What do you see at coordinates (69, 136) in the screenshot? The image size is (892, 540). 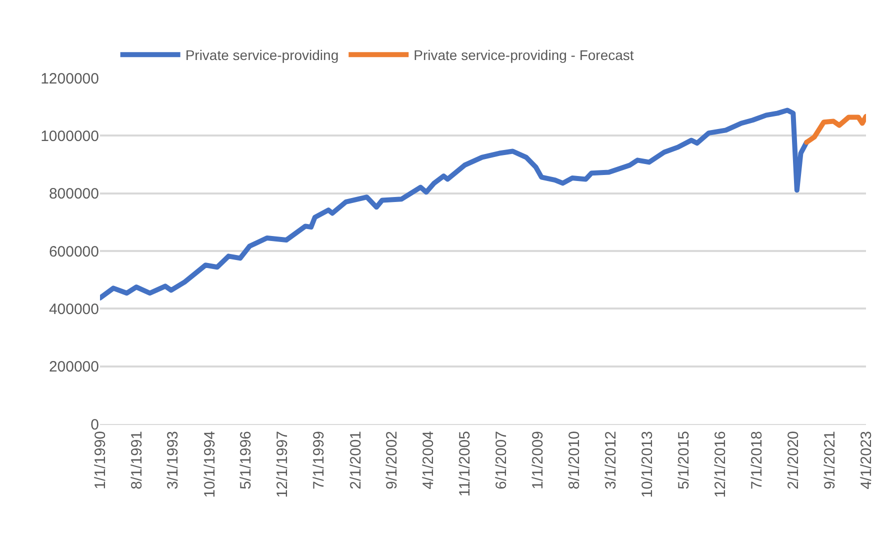 I see `y-tick-label: 1000000` at bounding box center [69, 136].